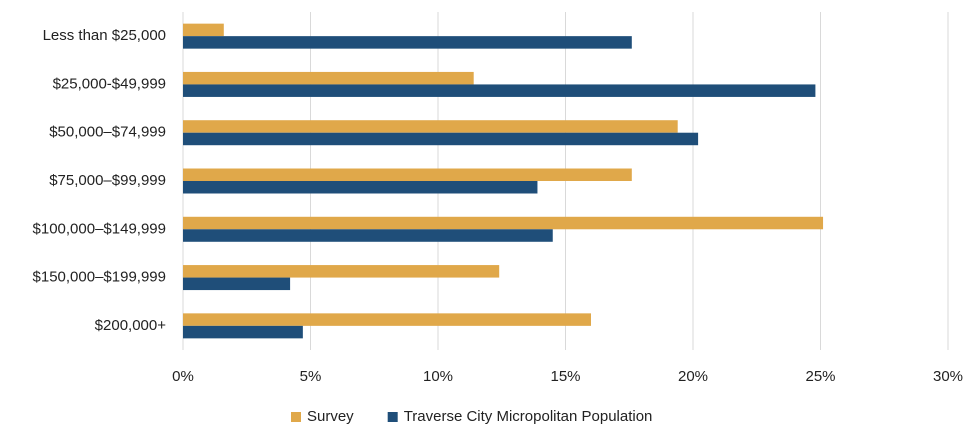 This screenshot has width=966, height=428. Describe the element at coordinates (948, 376) in the screenshot. I see `x-tick-label: 30%` at that location.